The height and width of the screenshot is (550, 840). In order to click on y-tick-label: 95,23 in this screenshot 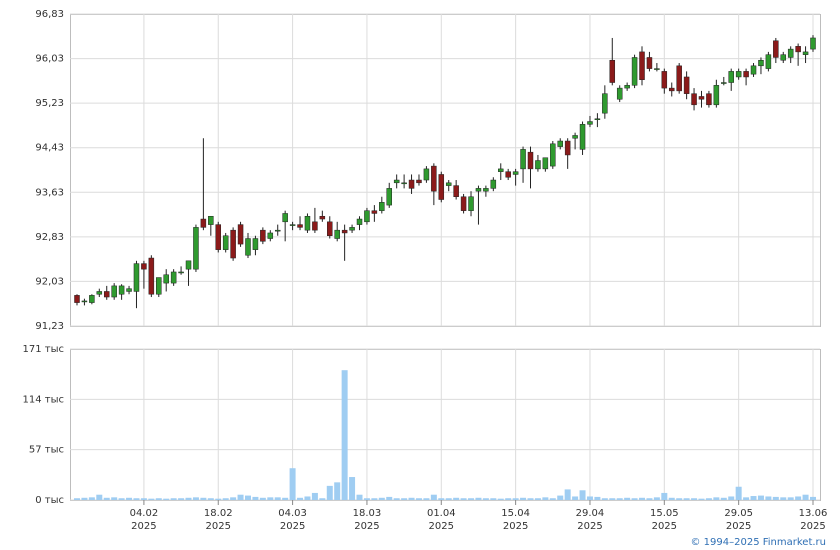, I will do `click(49, 103)`.